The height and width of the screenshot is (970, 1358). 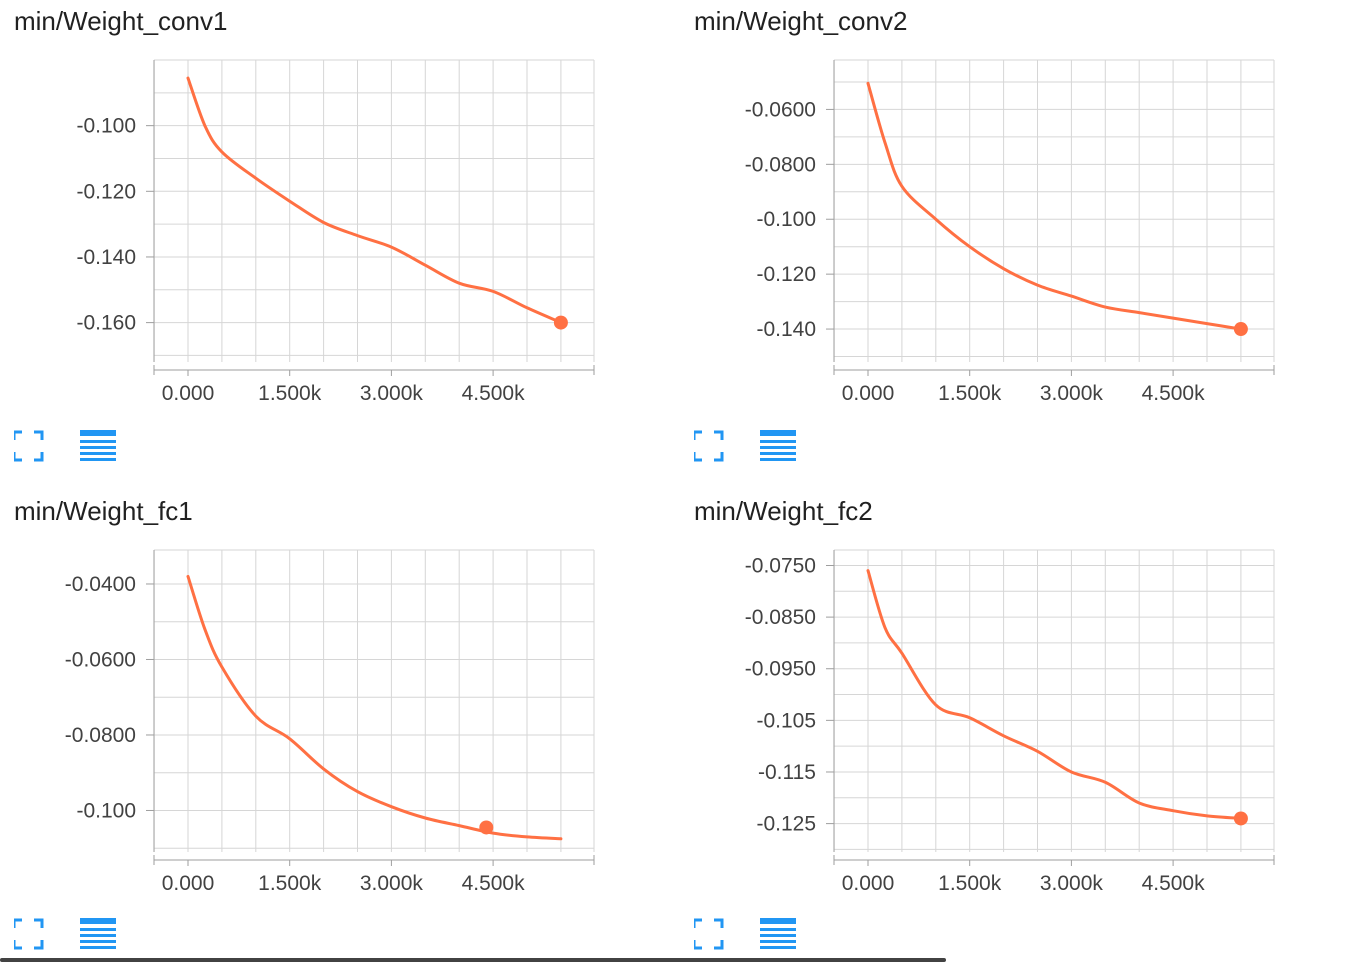 What do you see at coordinates (780, 565) in the screenshot?
I see `y-tick-label: -0.0750` at bounding box center [780, 565].